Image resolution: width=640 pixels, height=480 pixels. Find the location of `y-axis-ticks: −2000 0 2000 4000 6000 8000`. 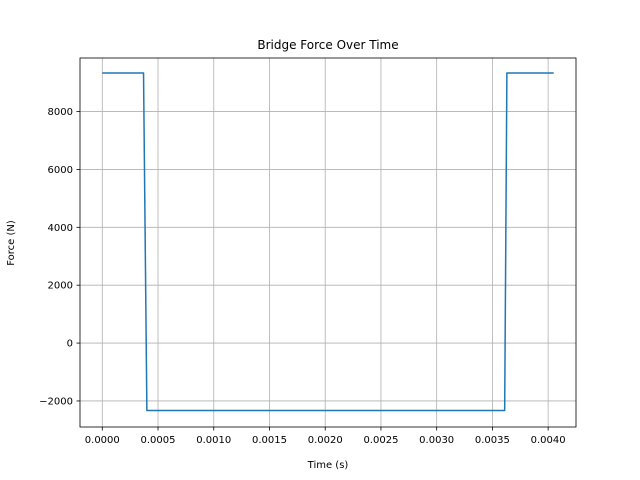

y-axis-ticks: −2000 0 2000 4000 6000 8000 is located at coordinates (59, 257).